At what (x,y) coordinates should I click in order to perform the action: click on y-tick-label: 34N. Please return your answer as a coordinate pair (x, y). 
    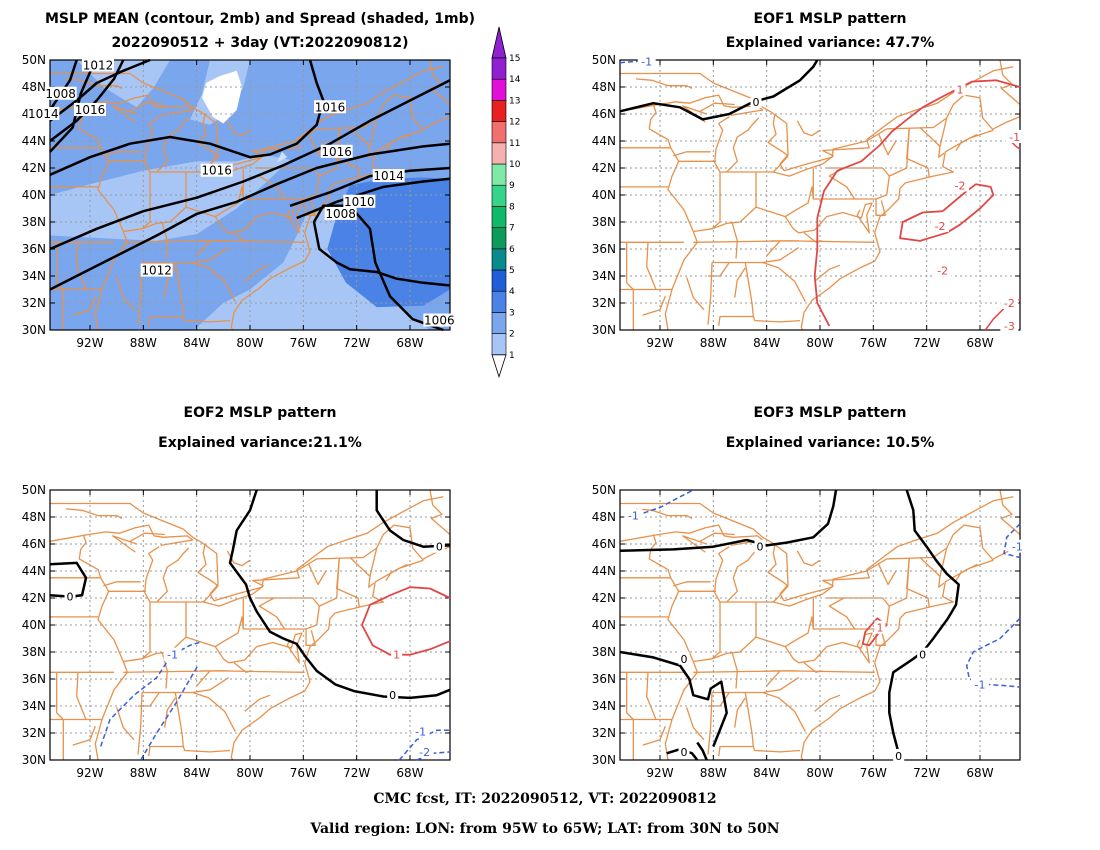
    Looking at the image, I should click on (604, 276).